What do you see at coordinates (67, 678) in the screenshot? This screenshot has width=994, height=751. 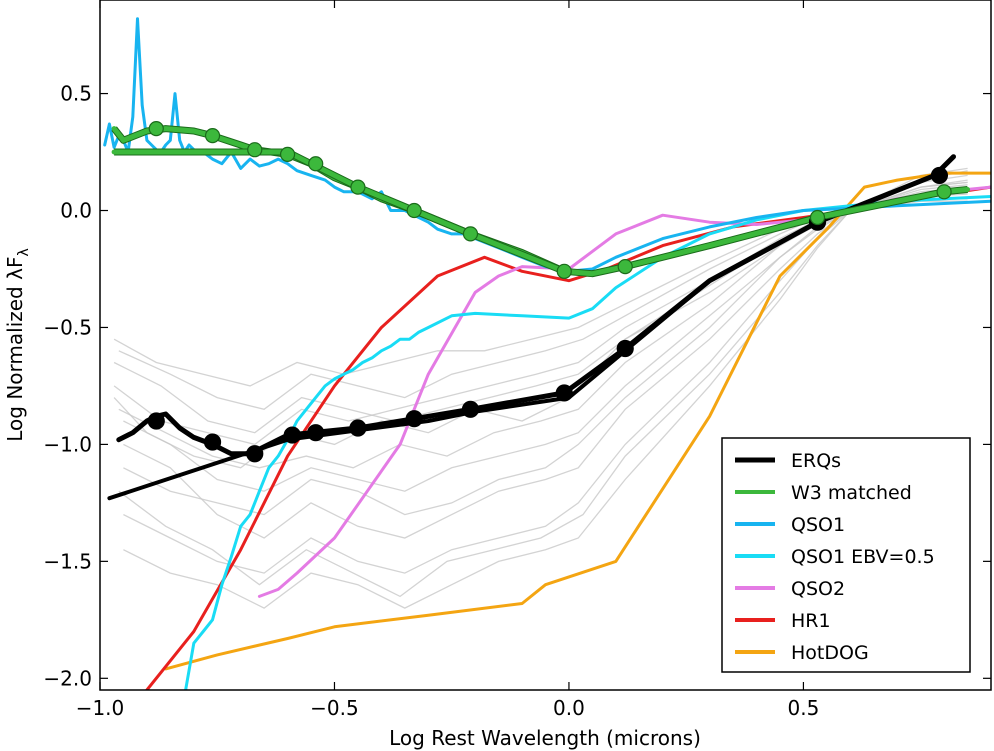 I see `y-tick-label: −2.0` at bounding box center [67, 678].